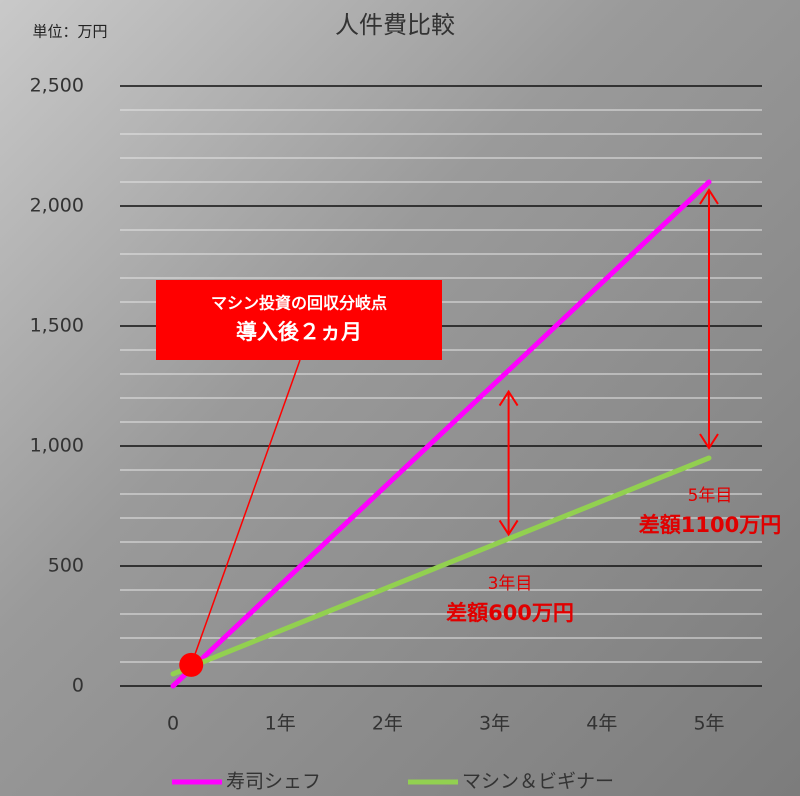 The height and width of the screenshot is (796, 800). What do you see at coordinates (66, 566) in the screenshot?
I see `y-tick-label: 500` at bounding box center [66, 566].